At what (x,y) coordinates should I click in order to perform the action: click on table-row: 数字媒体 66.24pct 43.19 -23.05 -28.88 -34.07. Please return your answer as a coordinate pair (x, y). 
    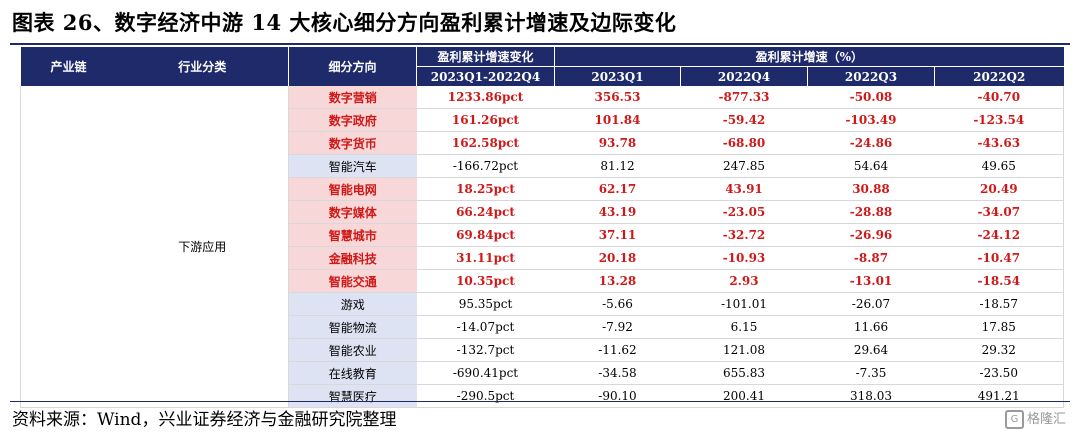
    Looking at the image, I should click on (543, 212).